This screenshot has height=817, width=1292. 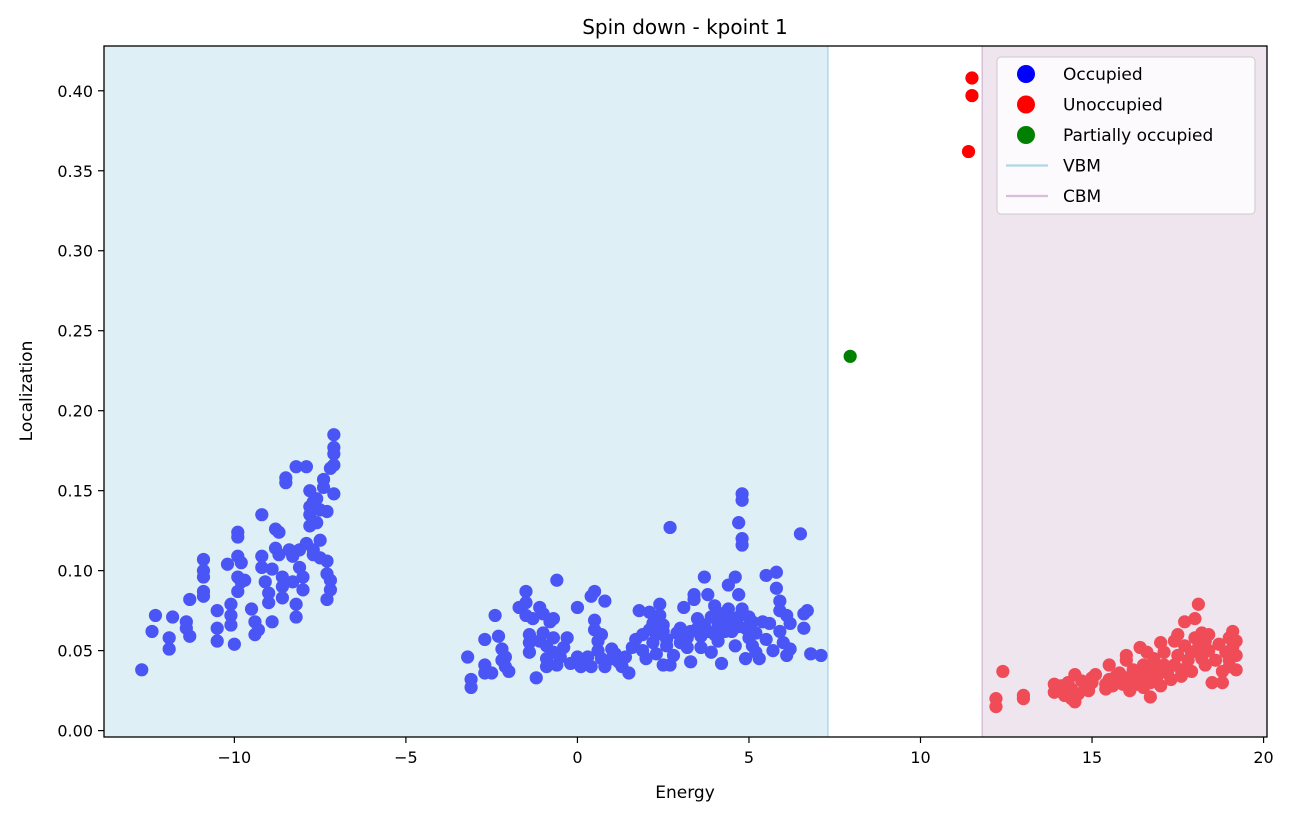 What do you see at coordinates (75, 331) in the screenshot?
I see `y-tick-label: 0.25` at bounding box center [75, 331].